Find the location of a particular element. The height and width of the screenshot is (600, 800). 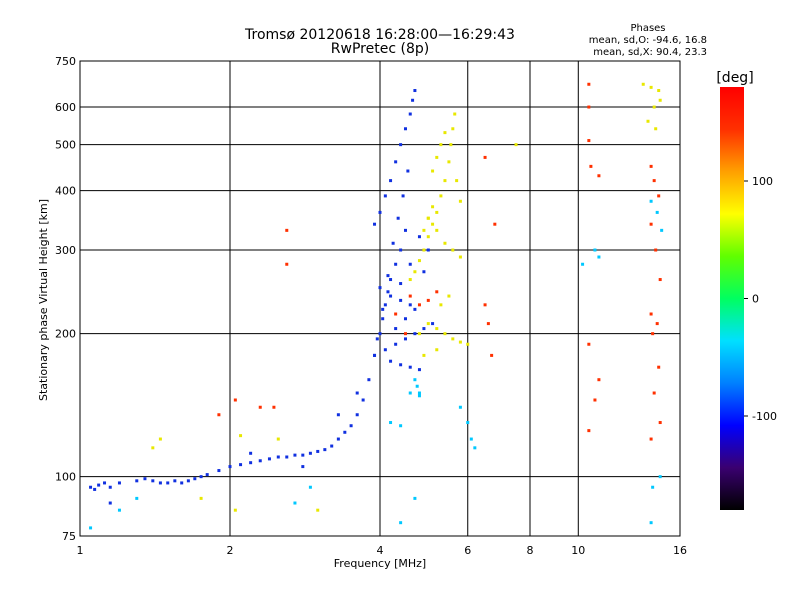

x-axis-ticks: 1 2 4 6 8 10 16 is located at coordinates (382, 550).